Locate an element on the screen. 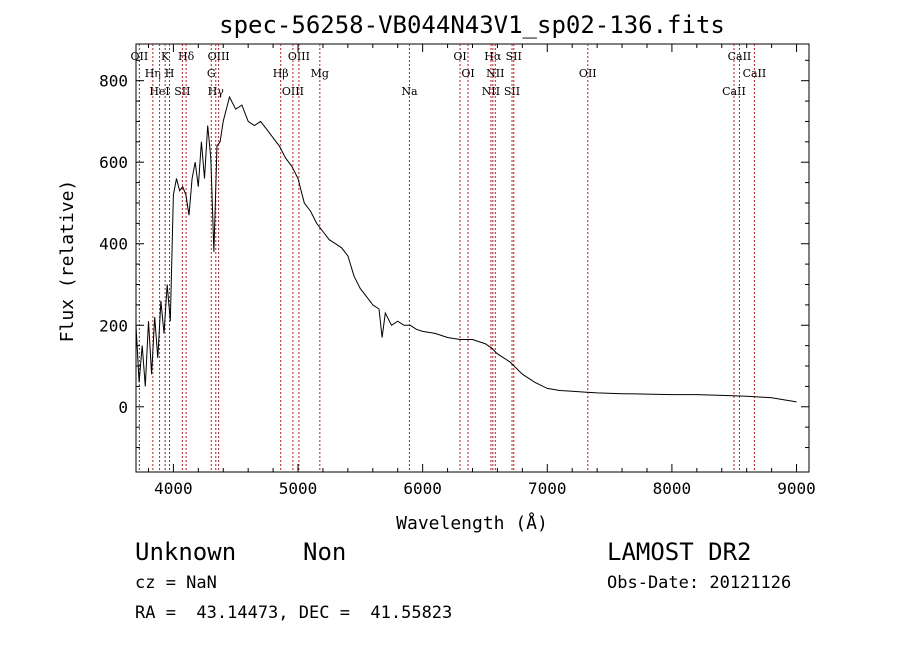  line-marker-label: Hη is located at coordinates (153, 73).